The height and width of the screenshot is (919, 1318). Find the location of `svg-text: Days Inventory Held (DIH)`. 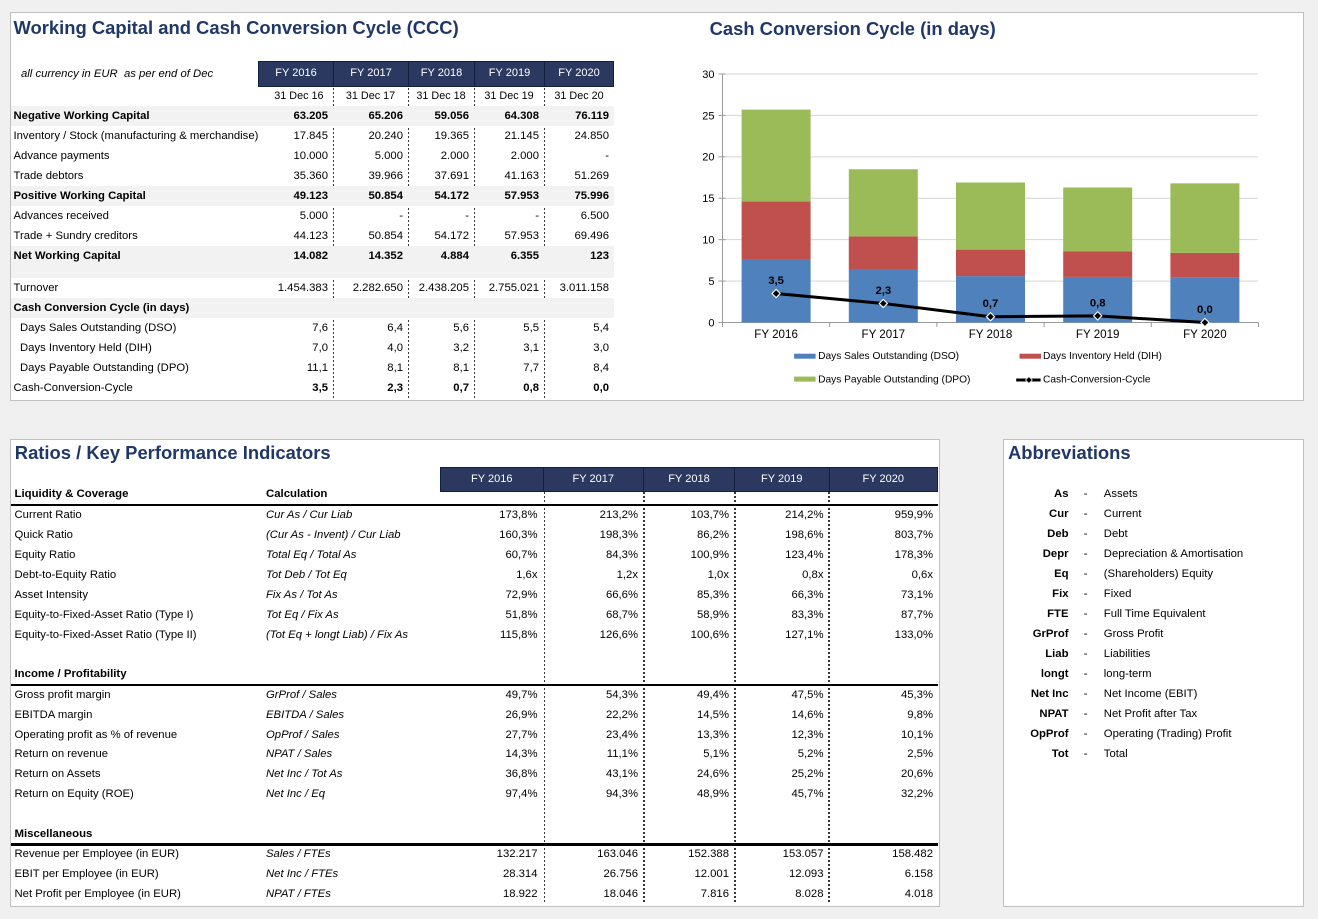

svg-text: Days Inventory Held (DIH) is located at coordinates (1102, 356).